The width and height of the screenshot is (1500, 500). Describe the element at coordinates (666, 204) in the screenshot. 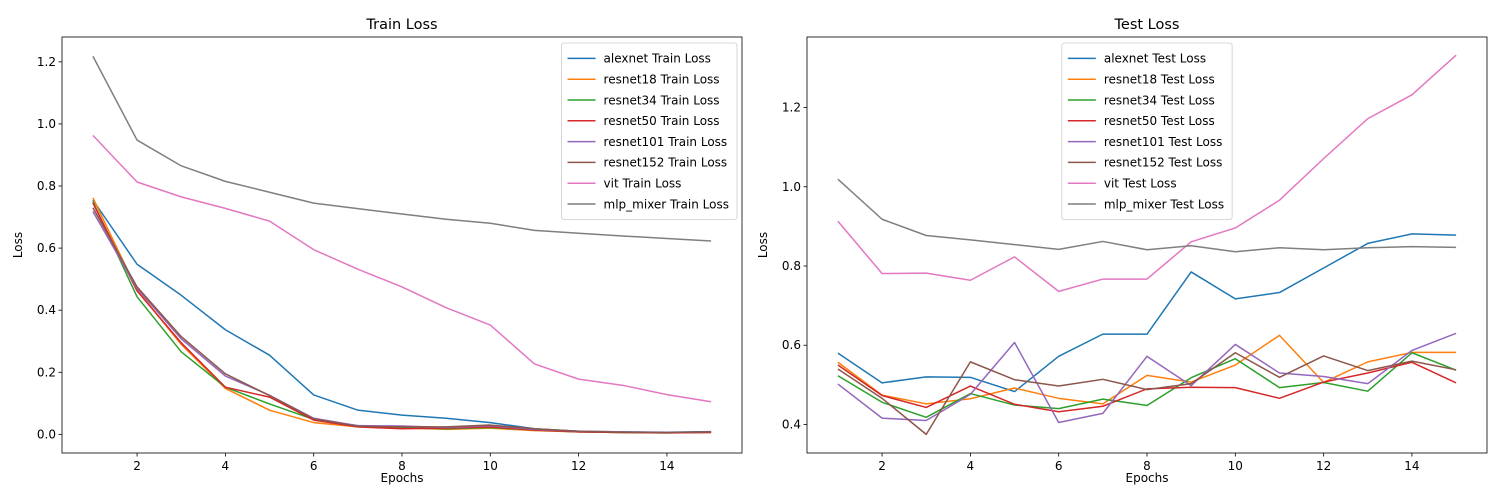

I see `legend-entry: mlp_mixer Train Loss` at that location.